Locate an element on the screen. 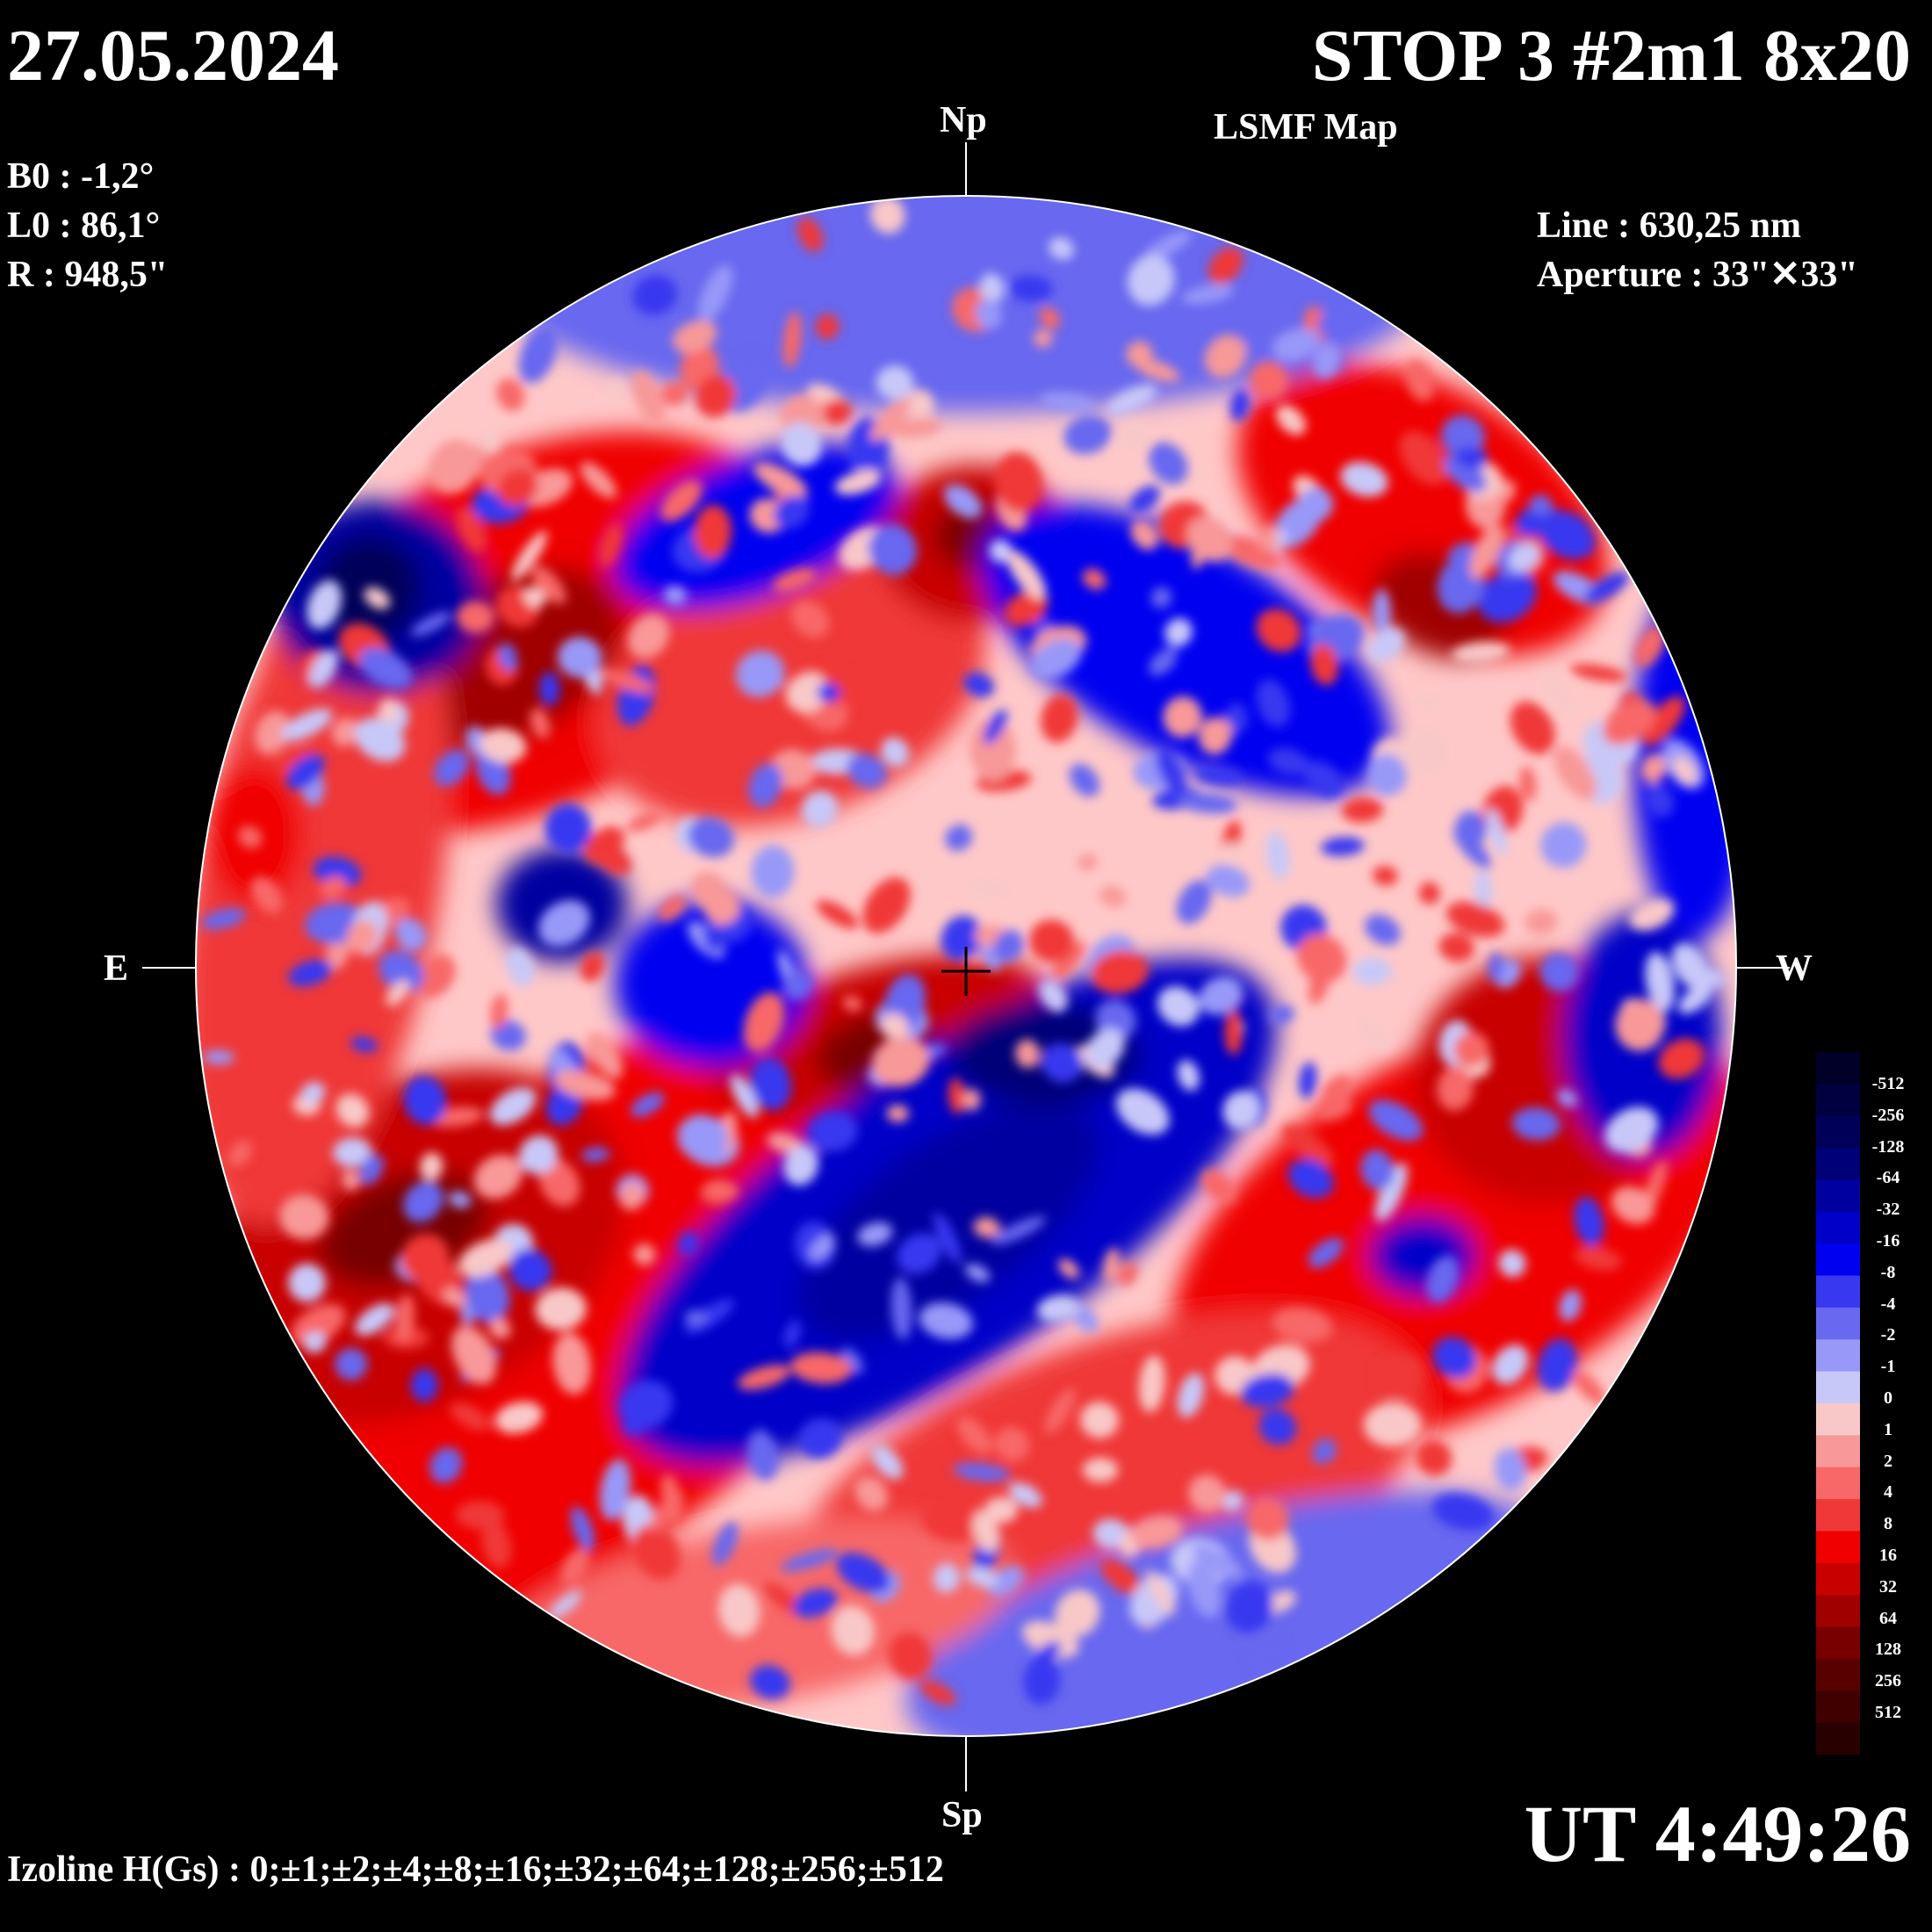 This screenshot has width=1932, height=1932. colorbar-label: -4 is located at coordinates (1888, 1304).